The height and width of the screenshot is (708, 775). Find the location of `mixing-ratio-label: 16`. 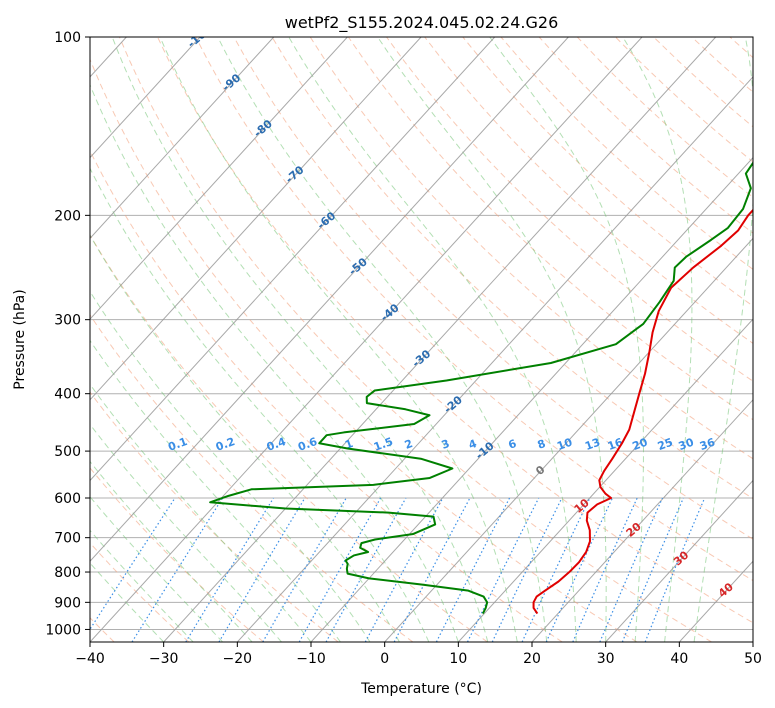

mixing-ratio-label: 16 is located at coordinates (615, 445).